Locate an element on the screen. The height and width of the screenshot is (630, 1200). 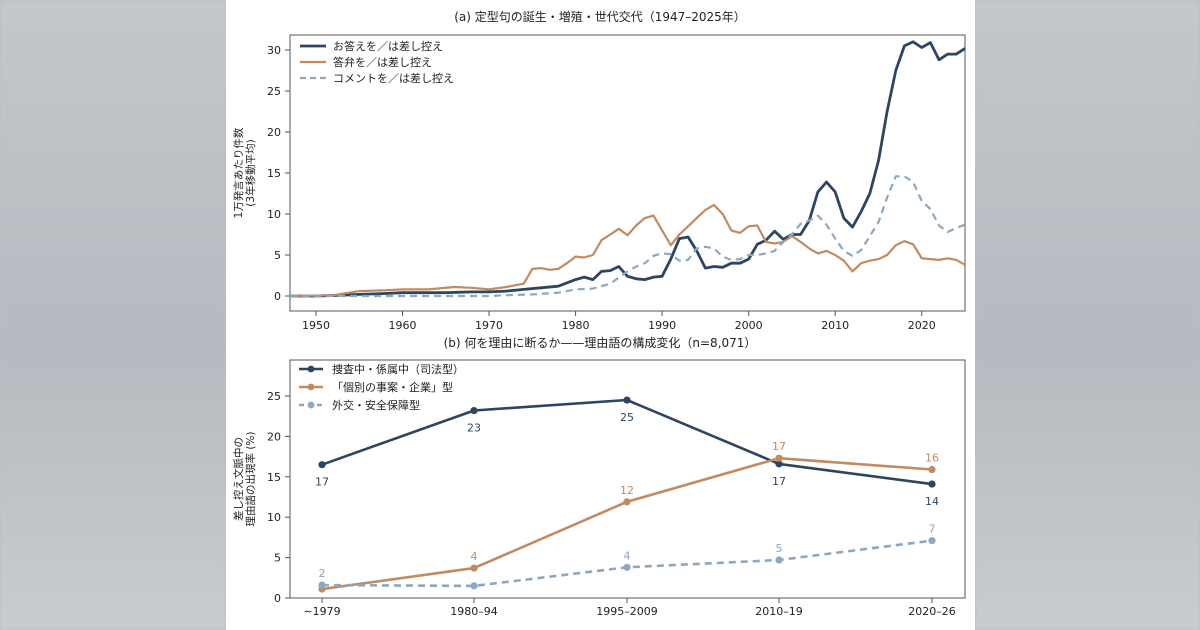
panel-b-y-tick-label: 25 is located at coordinates (274, 396).